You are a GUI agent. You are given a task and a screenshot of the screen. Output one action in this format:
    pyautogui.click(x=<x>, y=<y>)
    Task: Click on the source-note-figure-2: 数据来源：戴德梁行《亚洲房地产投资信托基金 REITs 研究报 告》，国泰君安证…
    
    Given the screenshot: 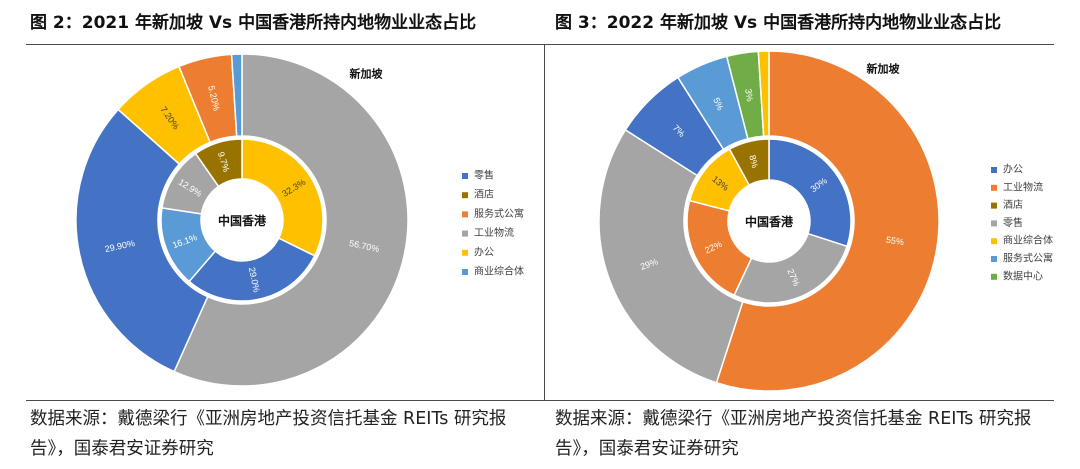 What is the action you would take?
    pyautogui.click(x=268, y=434)
    